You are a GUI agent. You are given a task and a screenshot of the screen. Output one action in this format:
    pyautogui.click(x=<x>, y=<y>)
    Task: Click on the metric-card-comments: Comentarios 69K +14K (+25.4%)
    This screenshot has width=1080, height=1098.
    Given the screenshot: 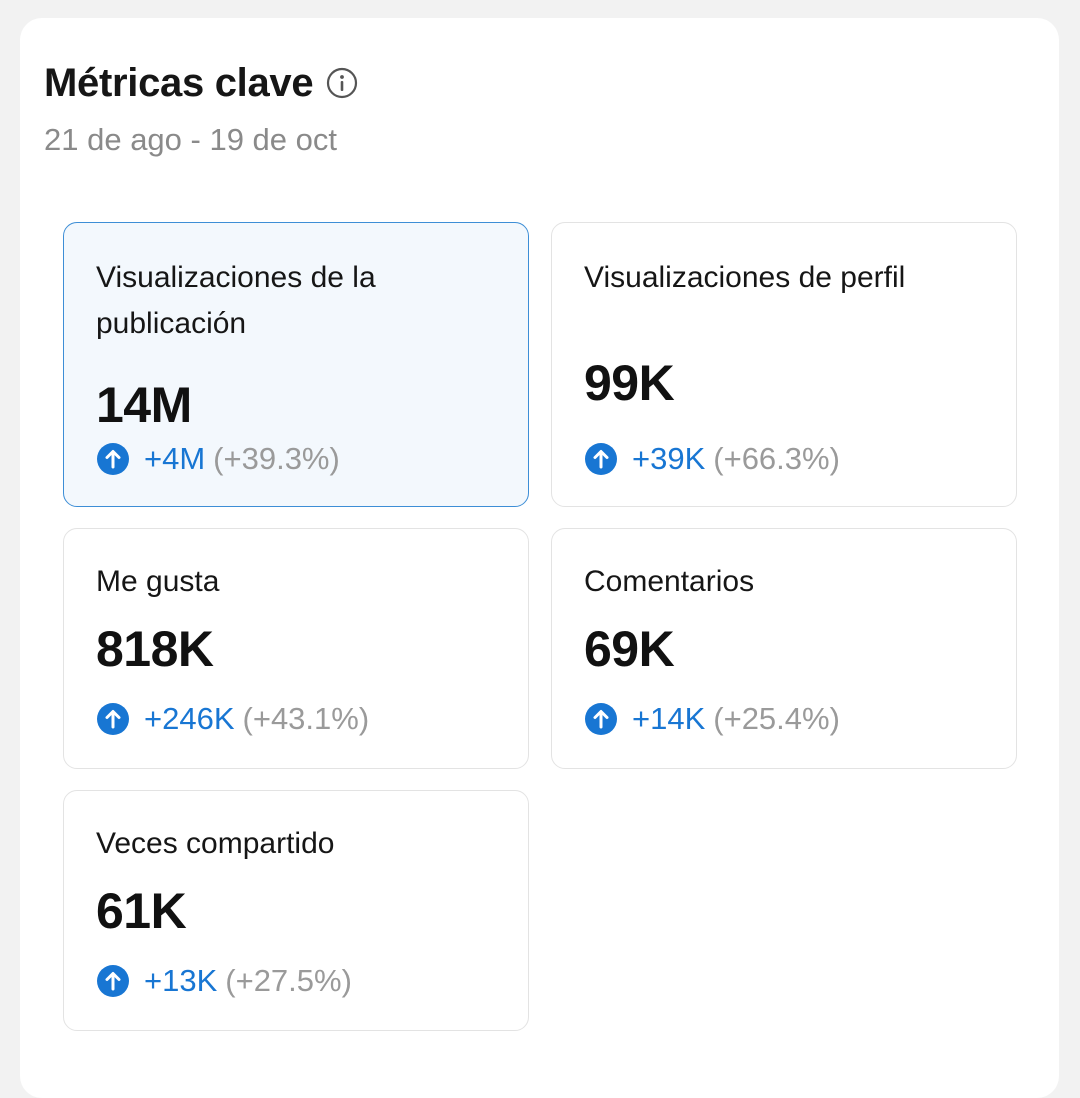 What is the action you would take?
    pyautogui.click(x=784, y=648)
    